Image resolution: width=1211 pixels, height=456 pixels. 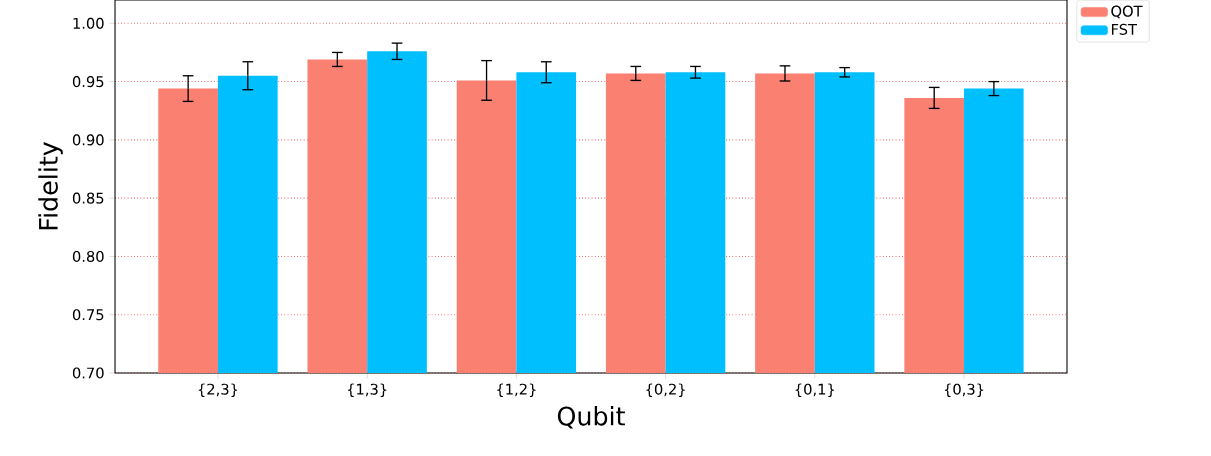 I want to click on x-tick-label: {0,1}, so click(x=814, y=390).